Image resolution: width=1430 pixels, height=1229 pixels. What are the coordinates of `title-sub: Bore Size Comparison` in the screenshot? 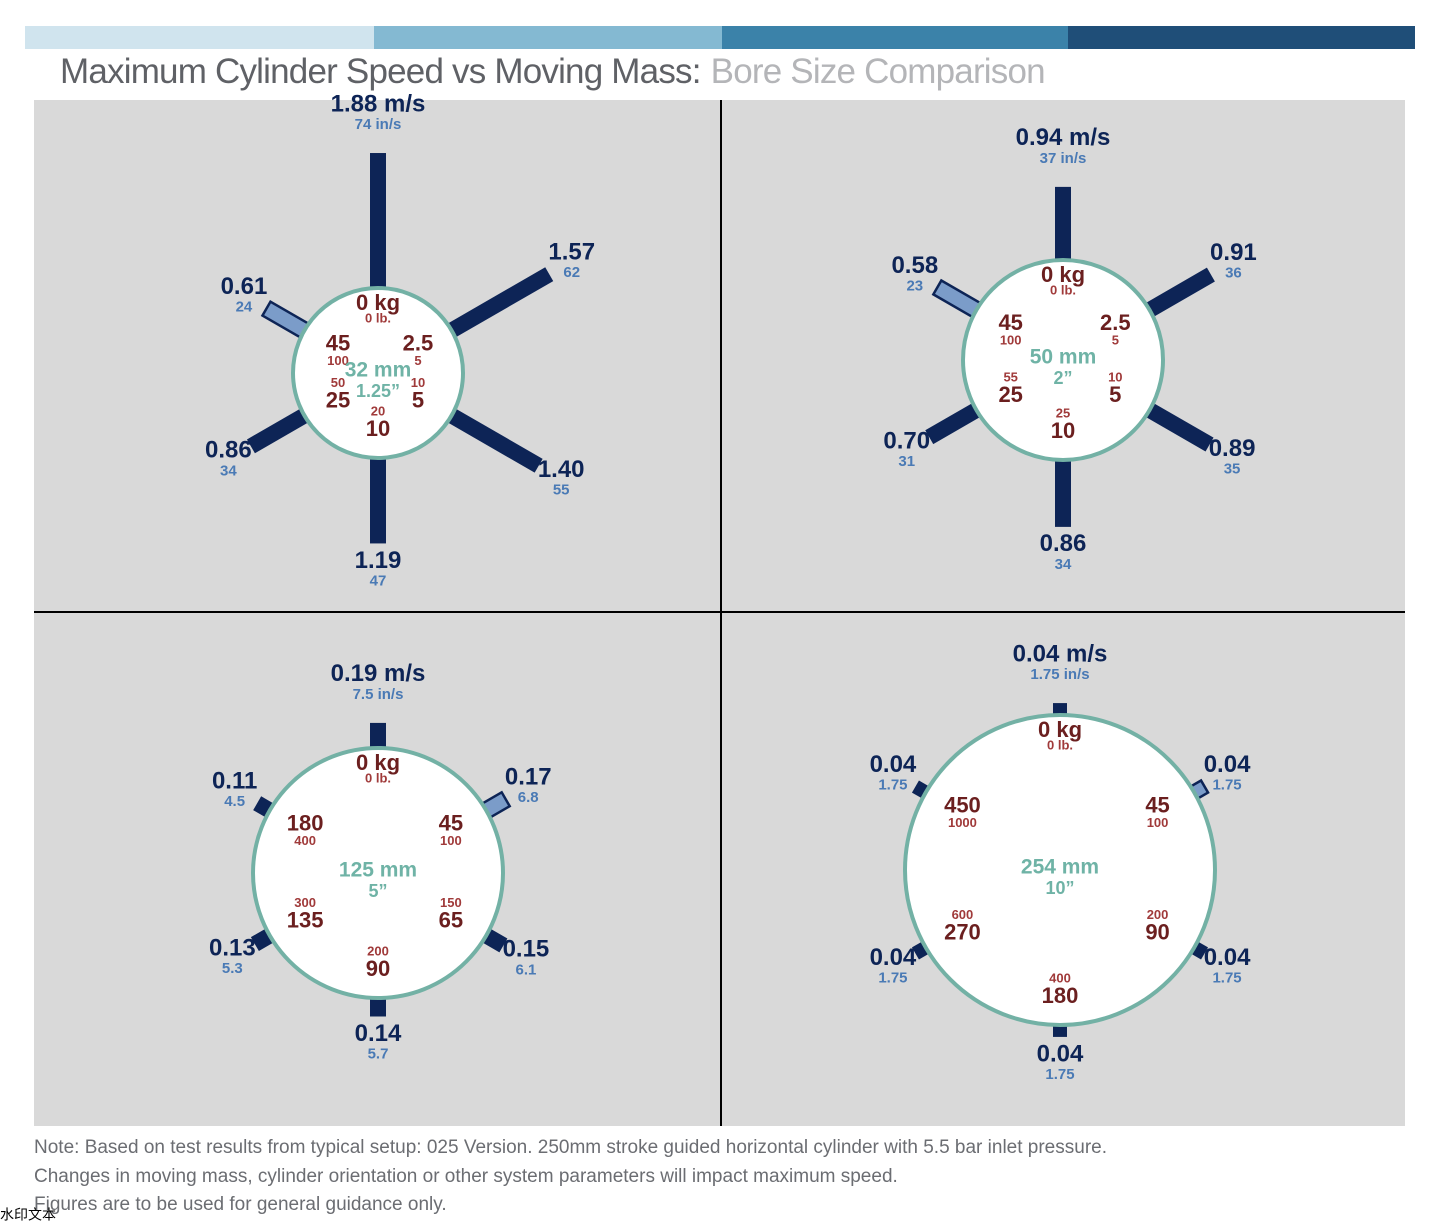 It's located at (878, 71).